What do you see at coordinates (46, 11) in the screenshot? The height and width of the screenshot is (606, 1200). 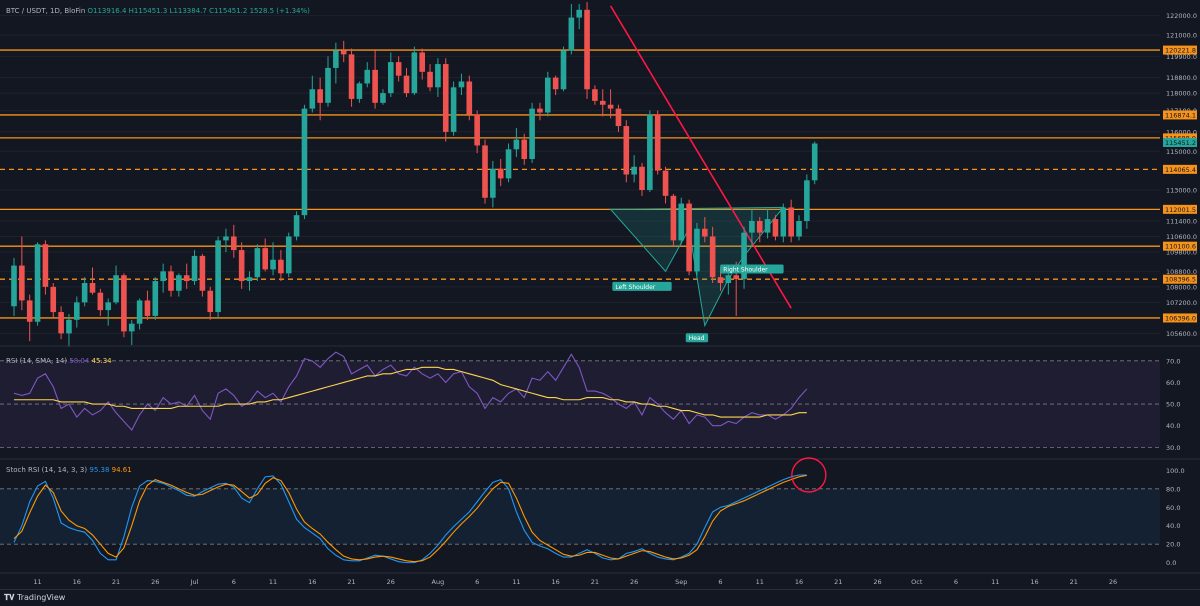 I see `symbol-label: BTC / USDT, 1D, BloFin` at bounding box center [46, 11].